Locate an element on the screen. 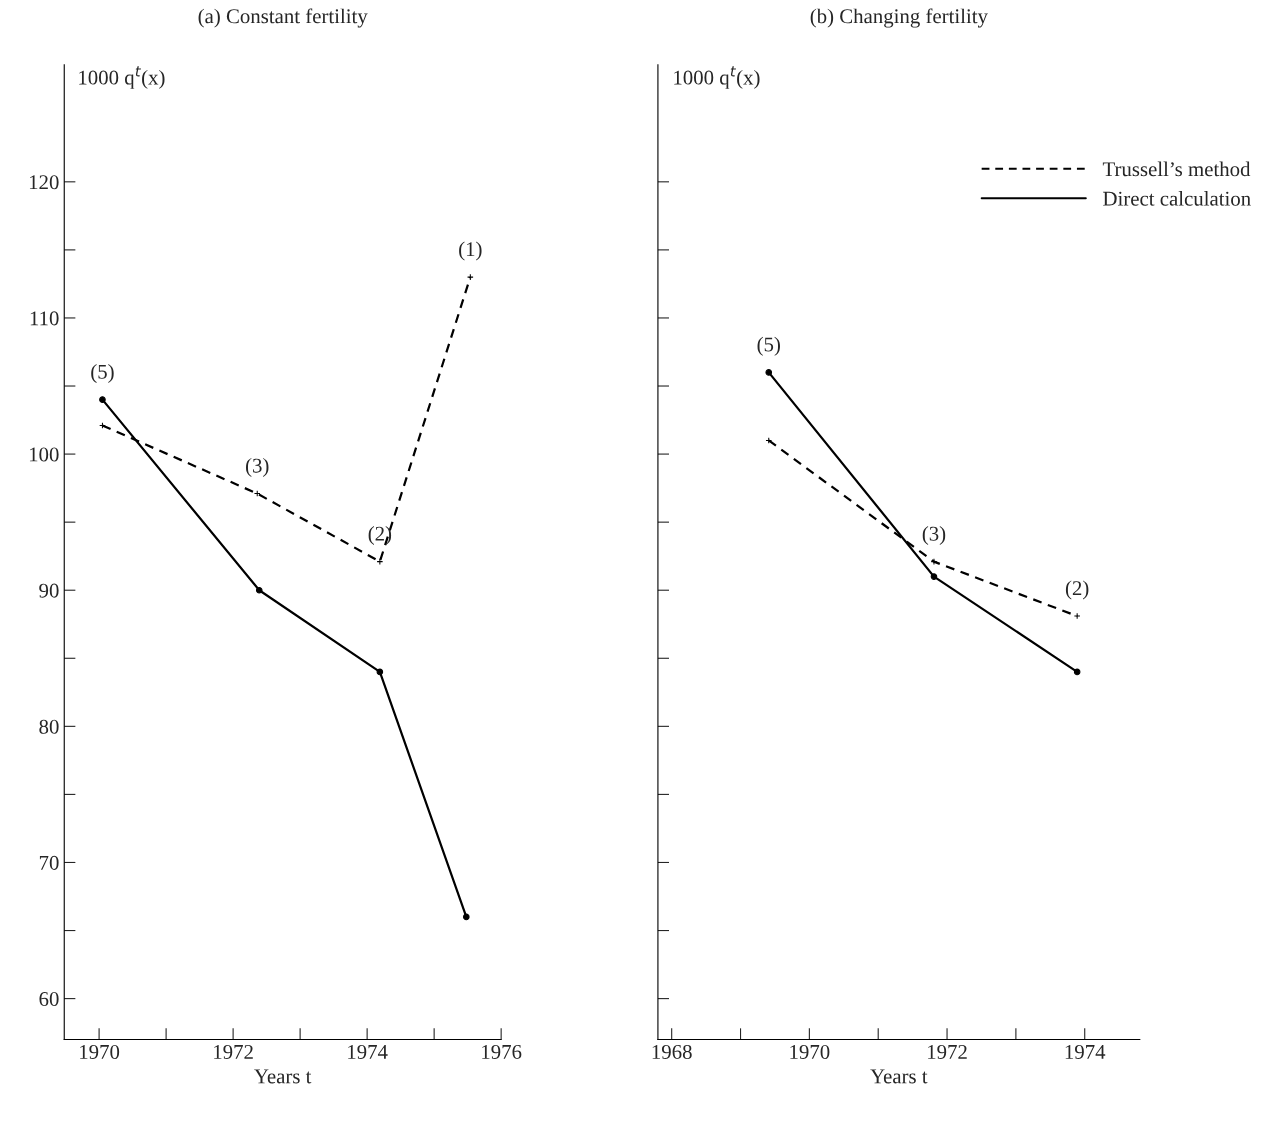 The height and width of the screenshot is (1136, 1285). y-tick-label: 120 is located at coordinates (44, 182).